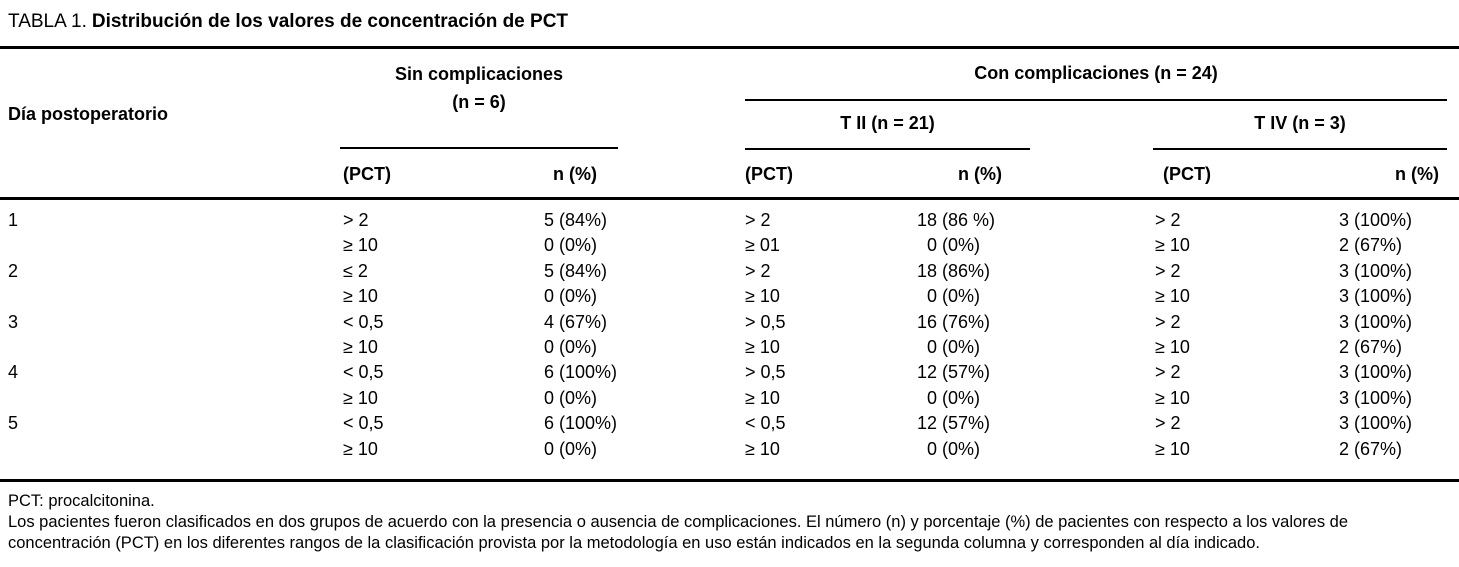 The image size is (1459, 567). Describe the element at coordinates (980, 174) in the screenshot. I see `column-header-n-g2: n (%)` at that location.